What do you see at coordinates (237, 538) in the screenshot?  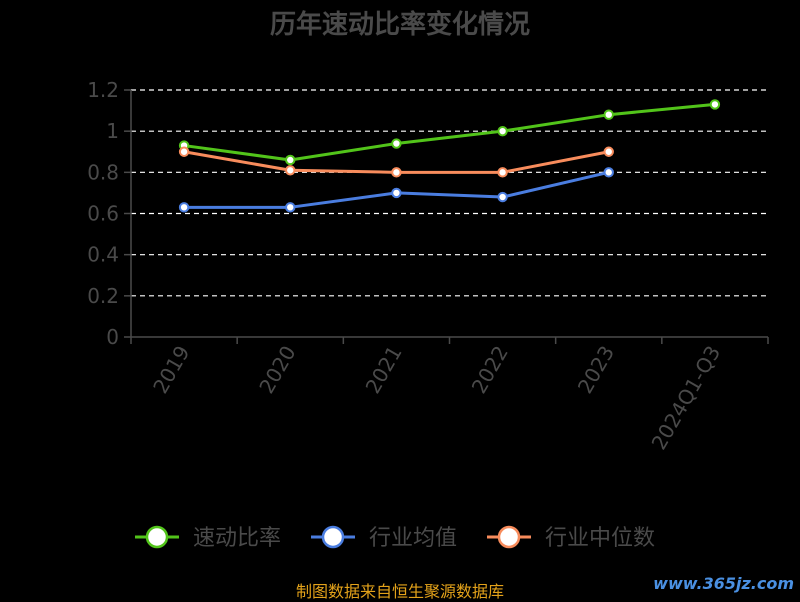 I see `legend-label: 速动比率` at bounding box center [237, 538].